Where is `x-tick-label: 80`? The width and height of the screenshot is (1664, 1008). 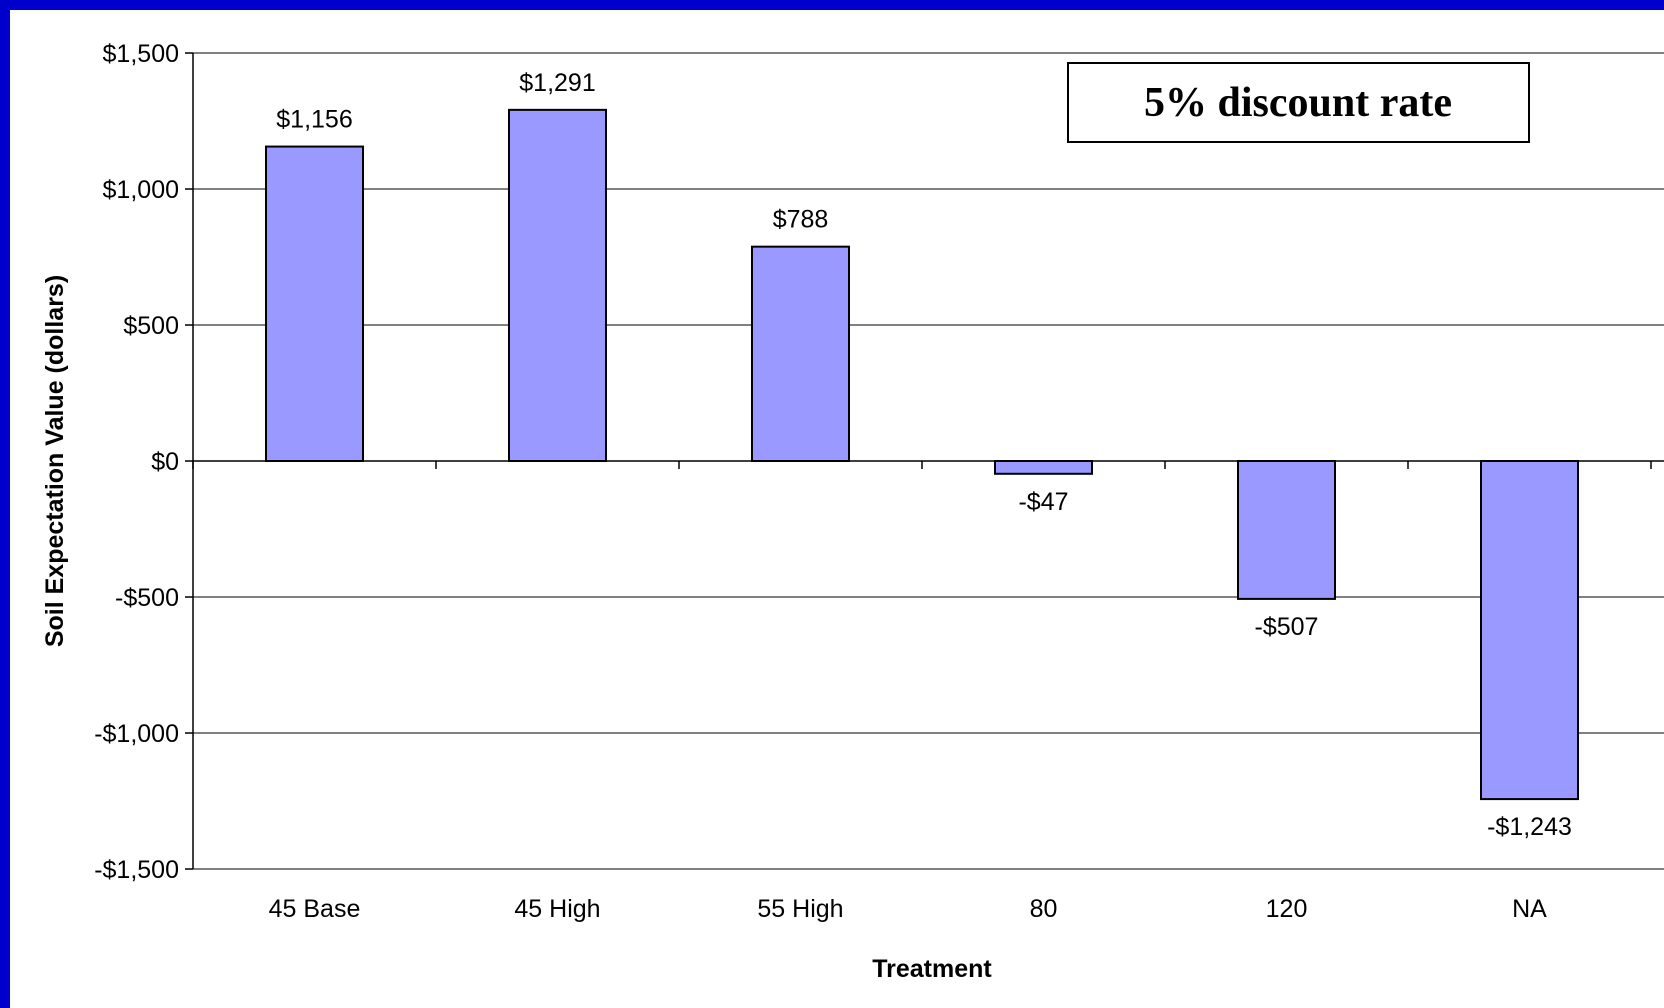 x-tick-label: 80 is located at coordinates (1044, 909).